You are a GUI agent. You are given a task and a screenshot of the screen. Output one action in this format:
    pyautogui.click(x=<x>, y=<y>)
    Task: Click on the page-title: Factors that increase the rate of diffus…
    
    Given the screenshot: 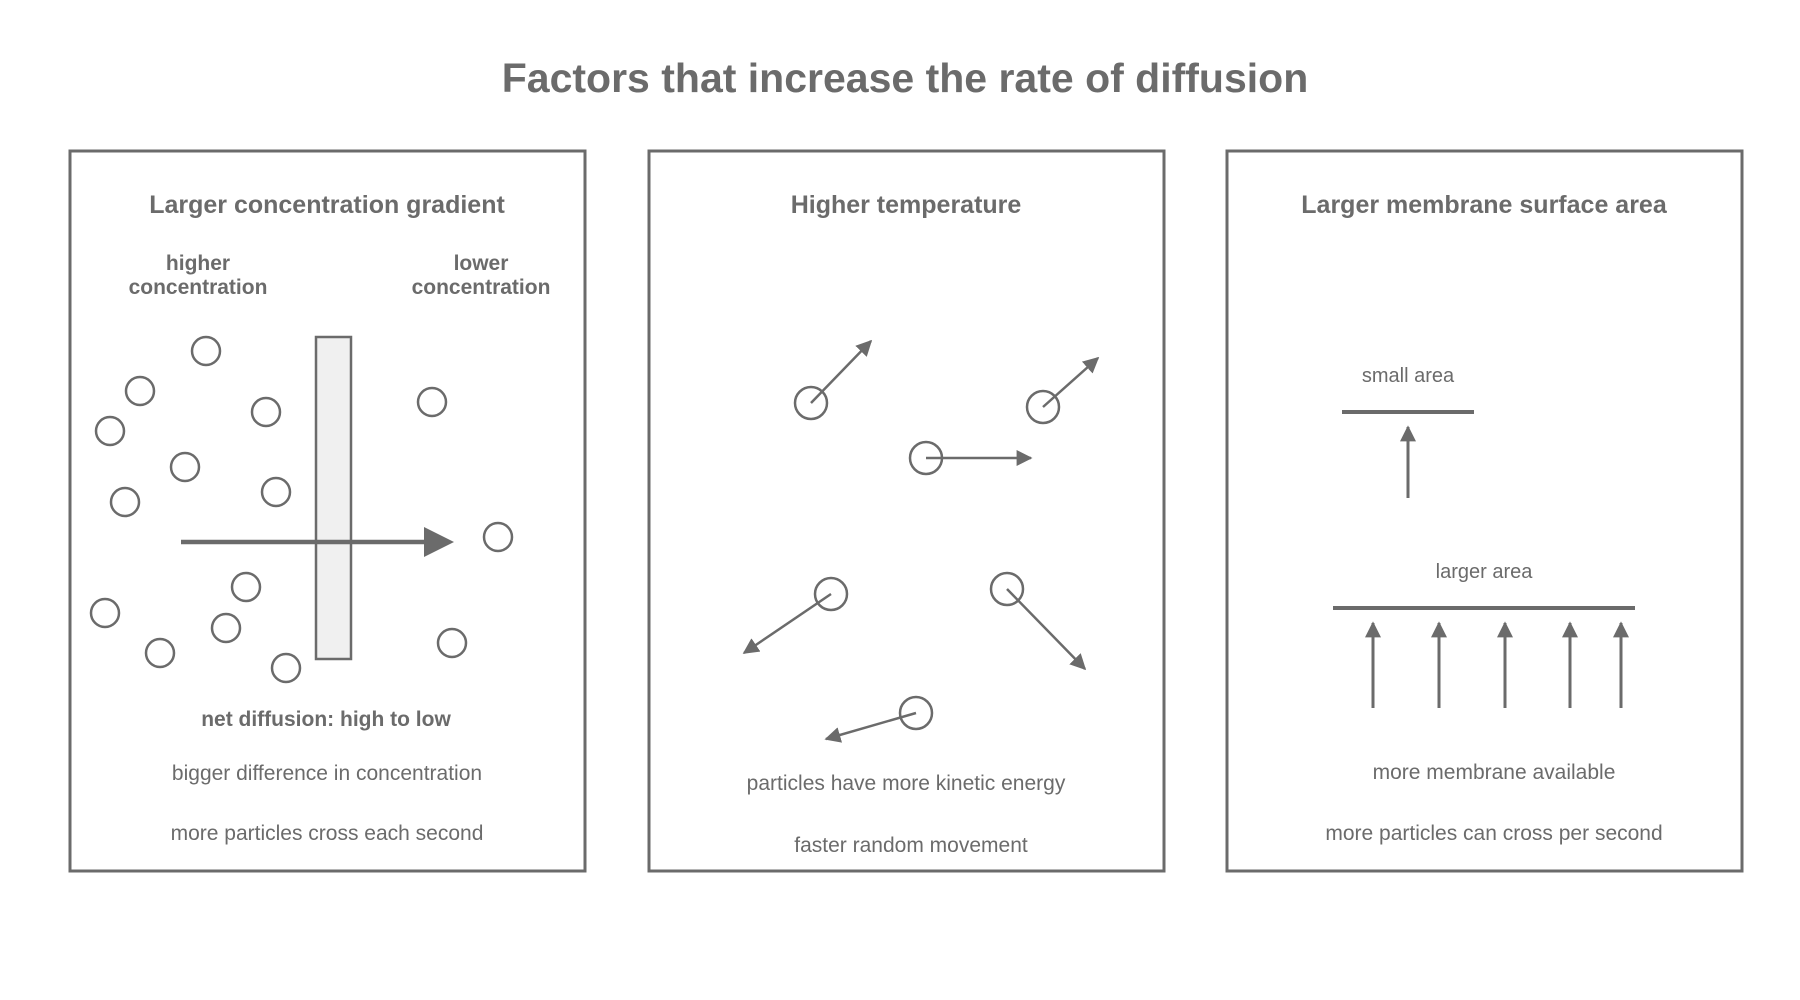 What is the action you would take?
    pyautogui.click(x=905, y=78)
    